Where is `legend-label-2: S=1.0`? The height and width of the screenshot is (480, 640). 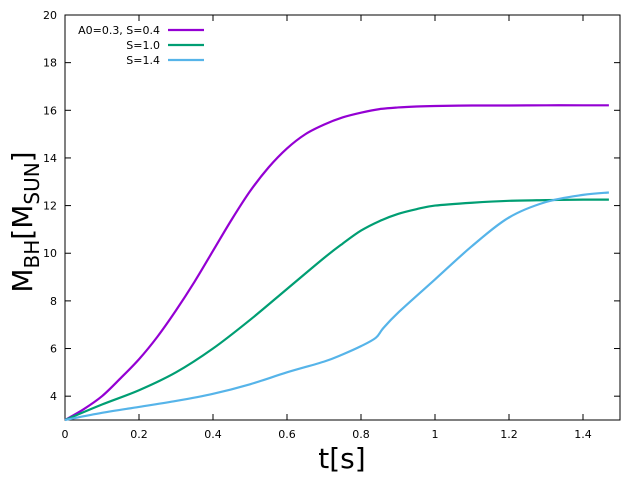 legend-label-2: S=1.0 is located at coordinates (143, 45).